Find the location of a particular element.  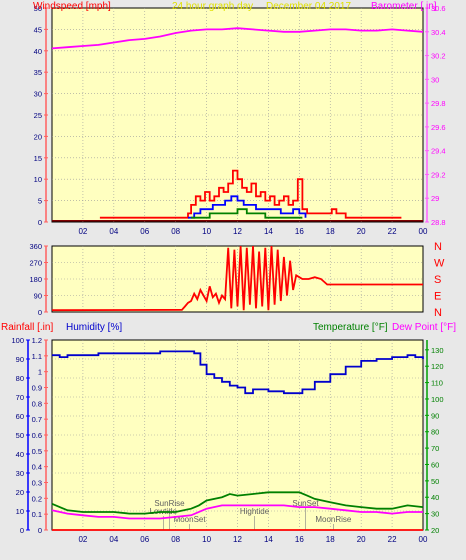

wind-low-line is located at coordinates (247, 213).